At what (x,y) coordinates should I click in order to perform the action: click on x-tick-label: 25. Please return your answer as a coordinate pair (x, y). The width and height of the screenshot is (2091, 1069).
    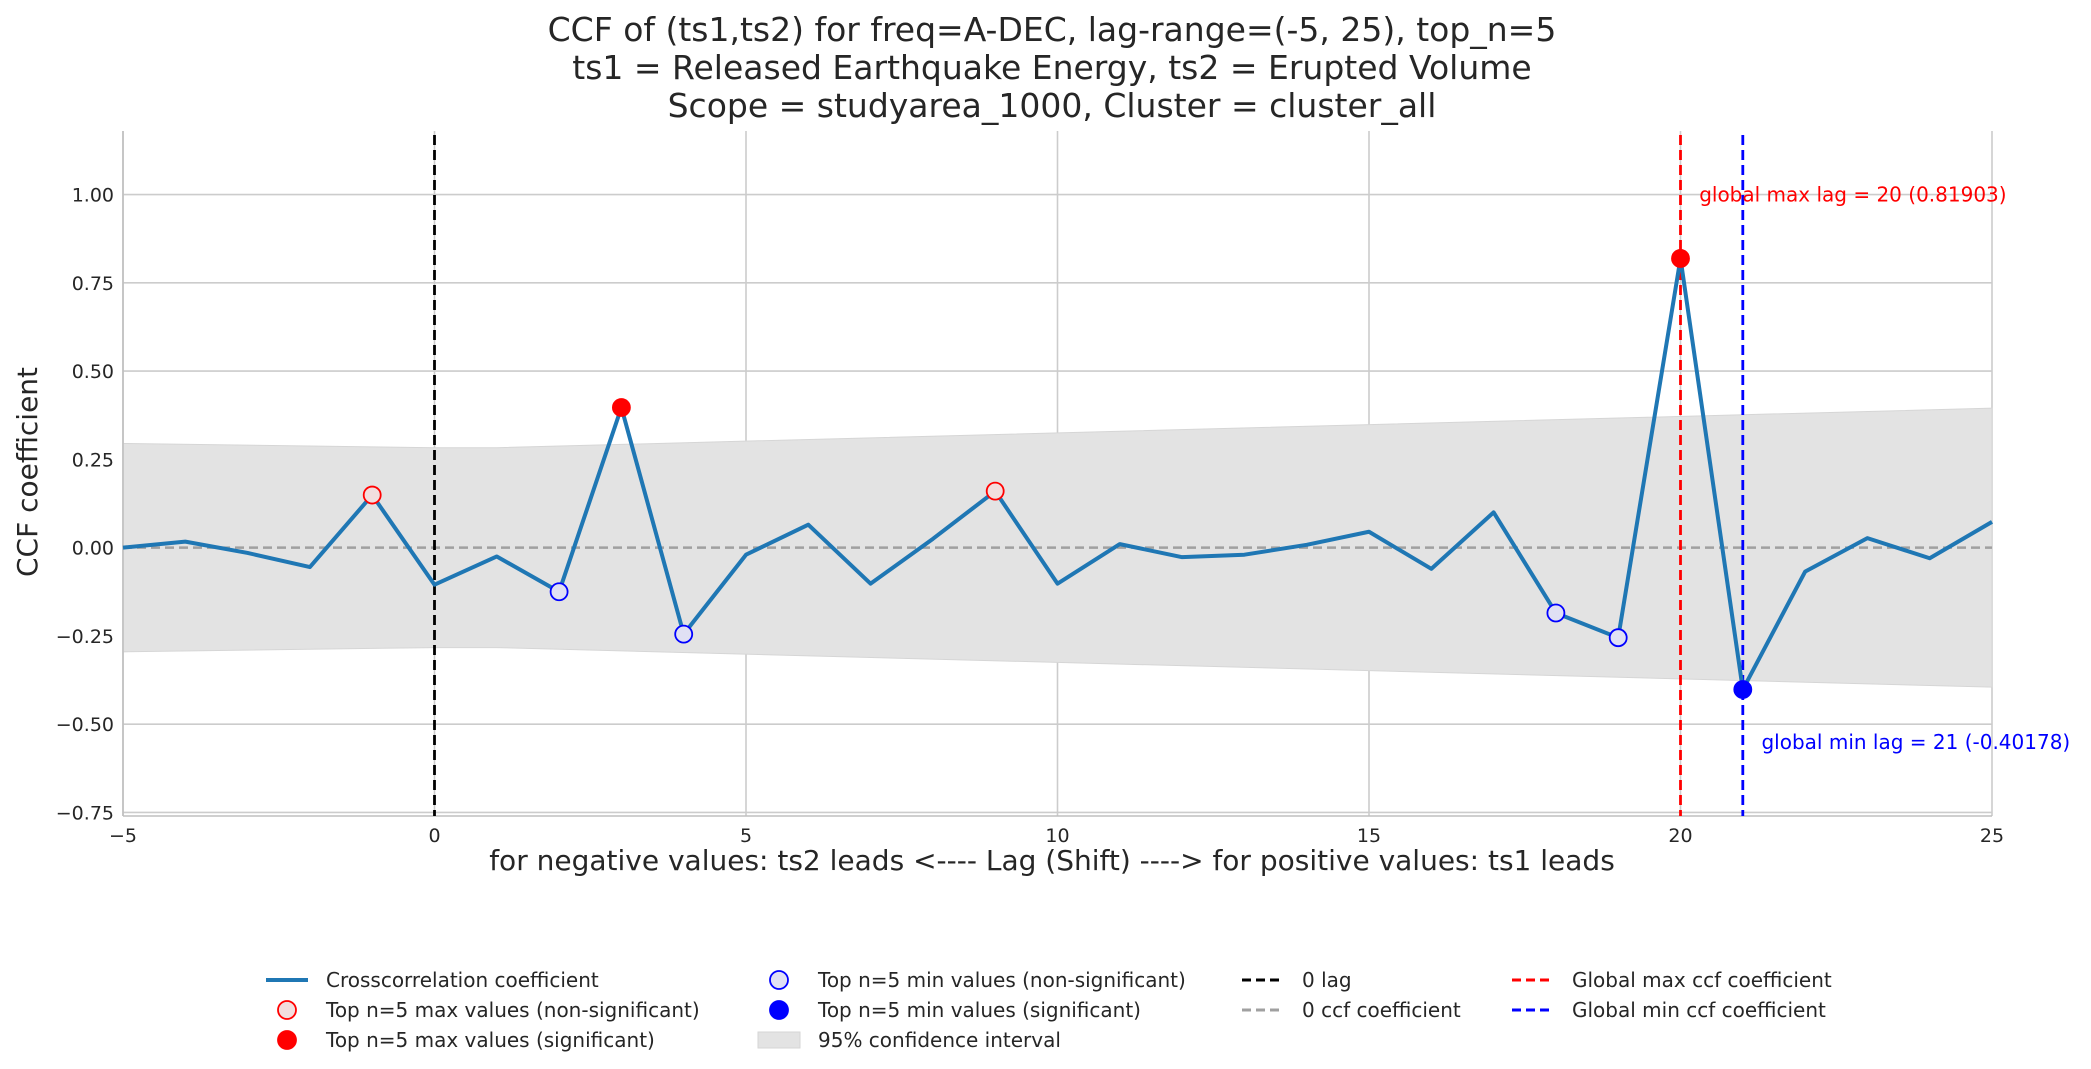
    Looking at the image, I should click on (1992, 836).